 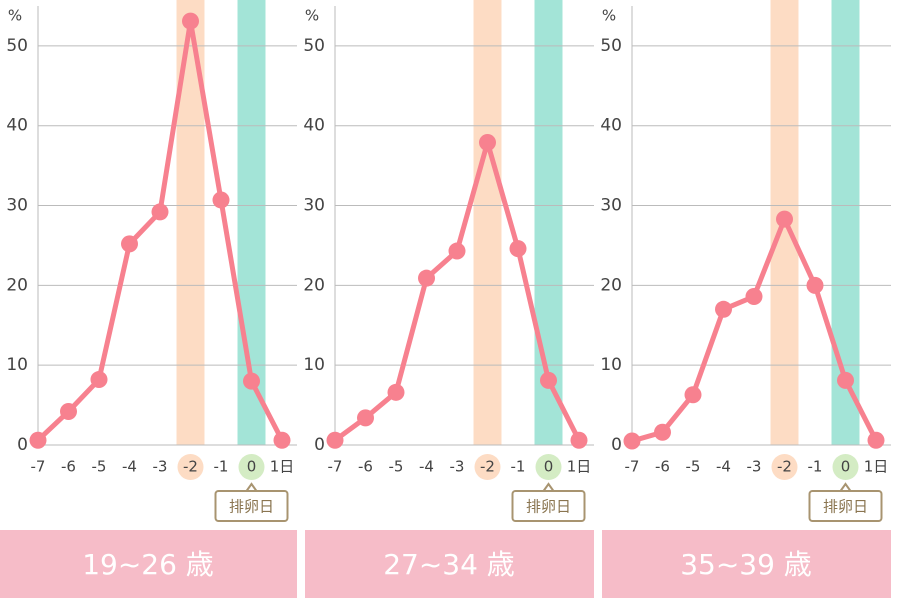 I want to click on chart-title: 27~34 歳, so click(x=449, y=564).